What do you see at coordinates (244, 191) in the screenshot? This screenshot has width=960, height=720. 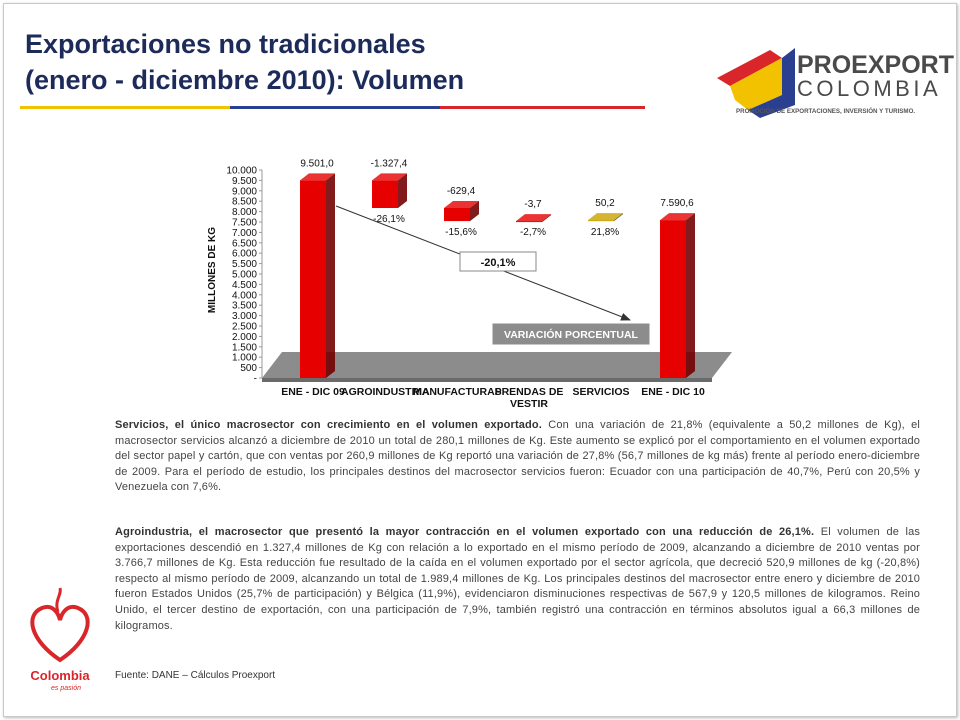 I see `y-tick-label: 9.000` at bounding box center [244, 191].